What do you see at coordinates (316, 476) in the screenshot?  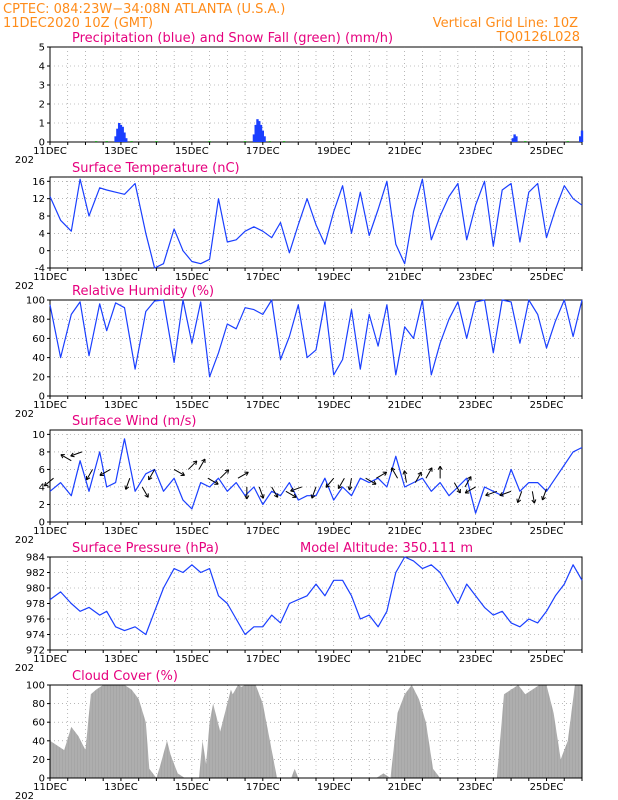 I see `wind-frame` at bounding box center [316, 476].